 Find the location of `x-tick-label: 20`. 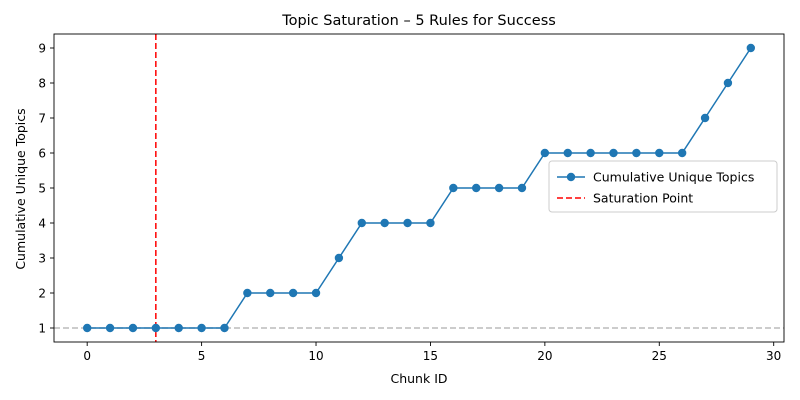

x-tick-label: 20 is located at coordinates (544, 356).